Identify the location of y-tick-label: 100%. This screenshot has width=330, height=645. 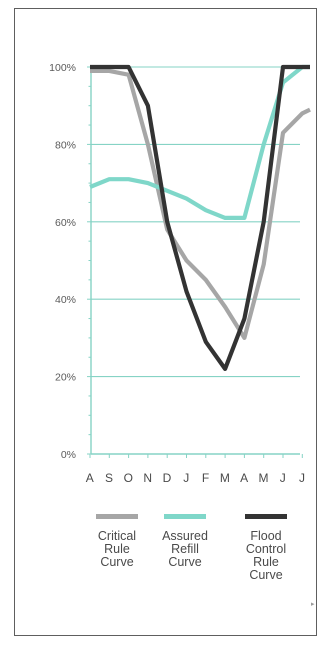
(62, 68).